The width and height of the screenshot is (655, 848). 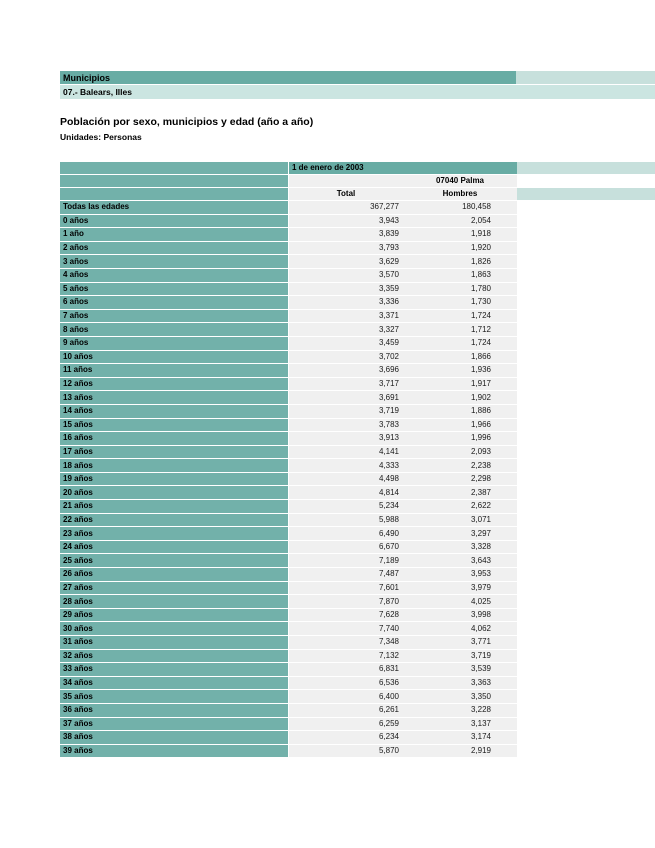 What do you see at coordinates (346, 629) in the screenshot?
I see `total-value-cell: 7,740` at bounding box center [346, 629].